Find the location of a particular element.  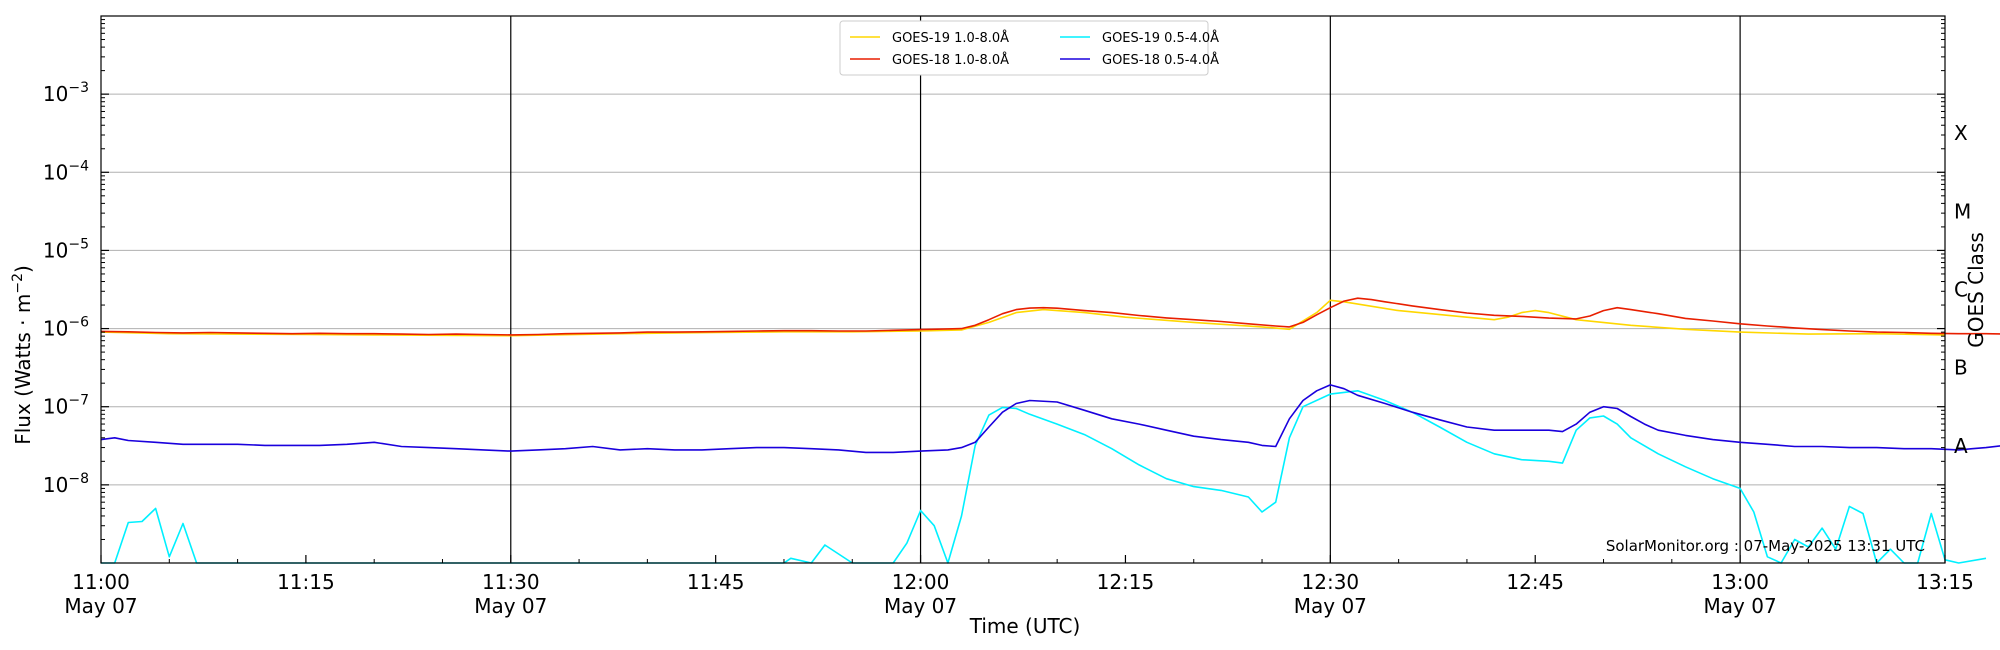

legend-label-2: GOES-19 0.5-4.0Å is located at coordinates (1160, 38).